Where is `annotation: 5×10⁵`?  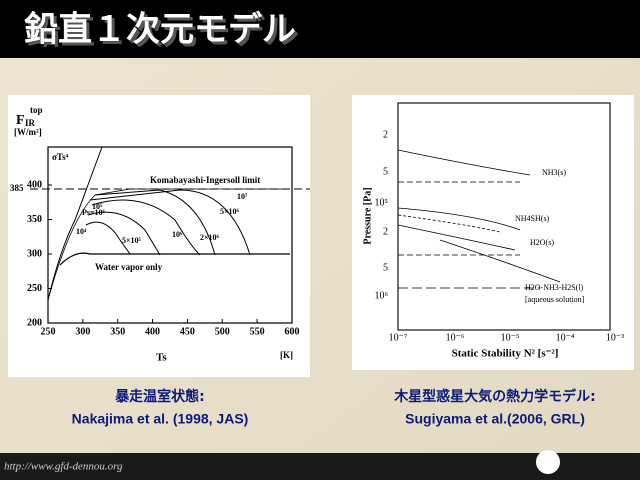 annotation: 5×10⁵ is located at coordinates (132, 240).